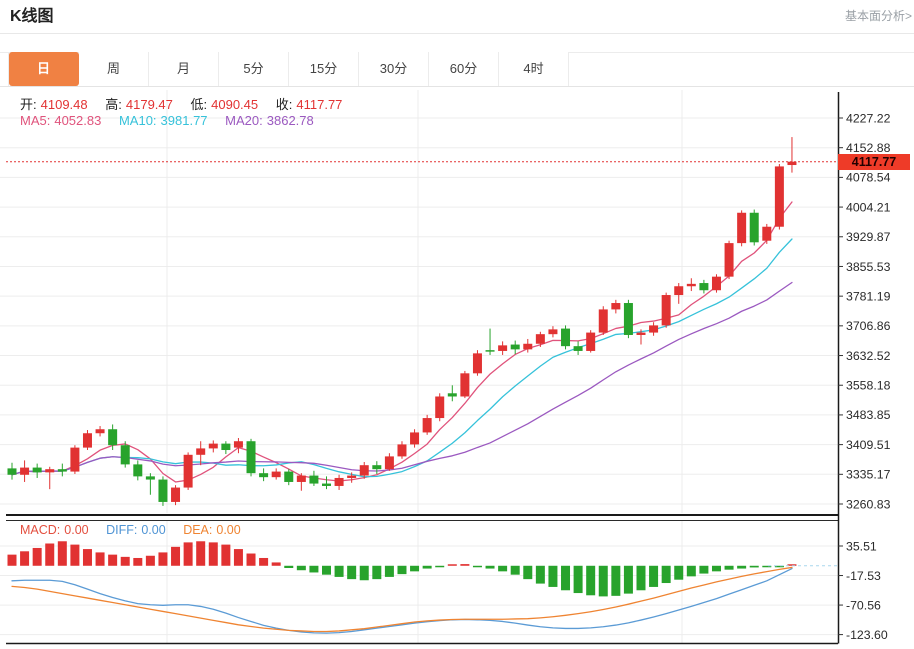 The image size is (914, 649). What do you see at coordinates (868, 504) in the screenshot?
I see `svg-text: 3260.83` at bounding box center [868, 504].